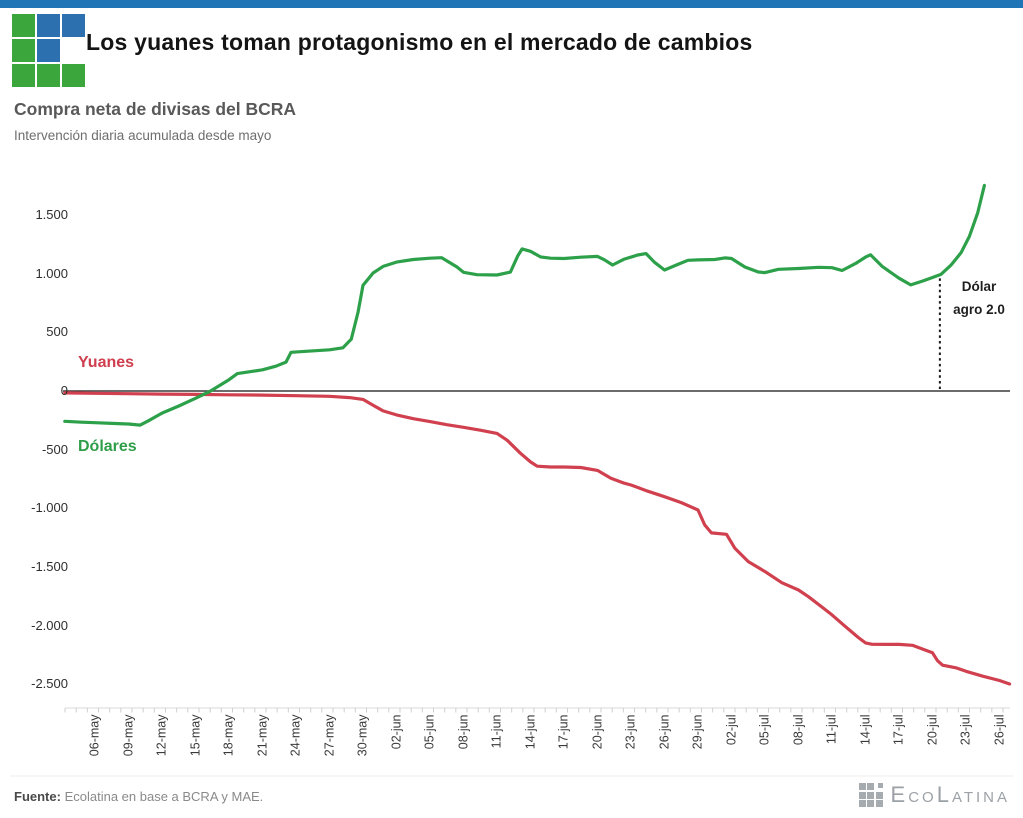 The image size is (1023, 818). Describe the element at coordinates (396, 732) in the screenshot. I see `x-tick-label: 02-jun` at that location.